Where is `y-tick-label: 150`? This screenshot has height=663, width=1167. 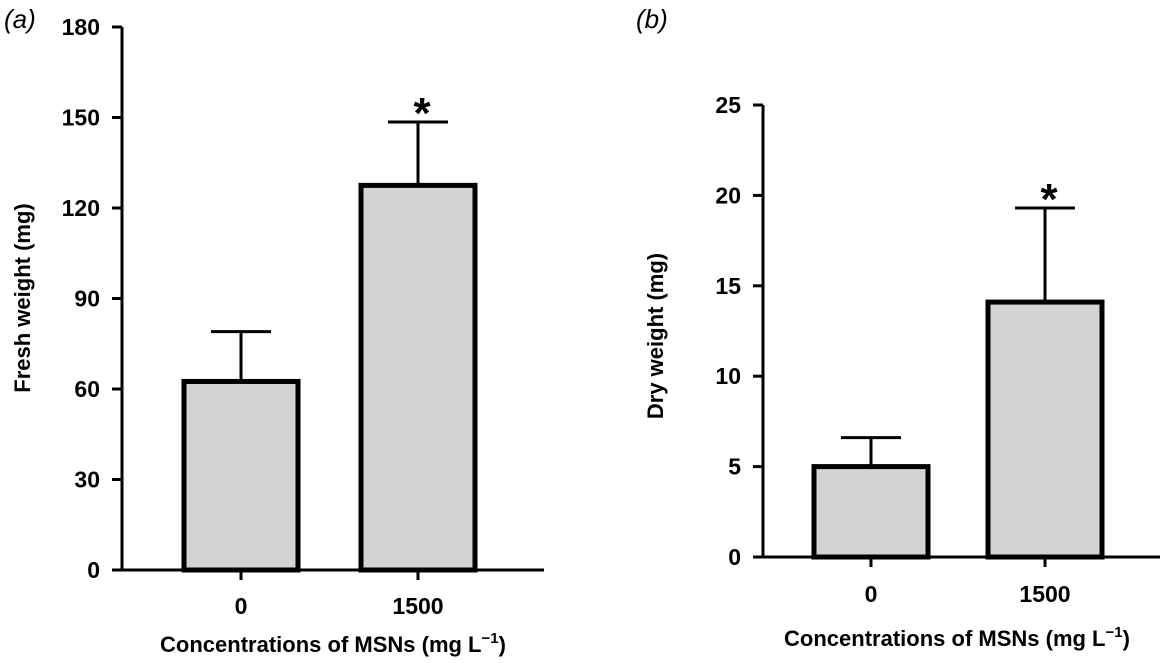
y-tick-label: 150 is located at coordinates (81, 118).